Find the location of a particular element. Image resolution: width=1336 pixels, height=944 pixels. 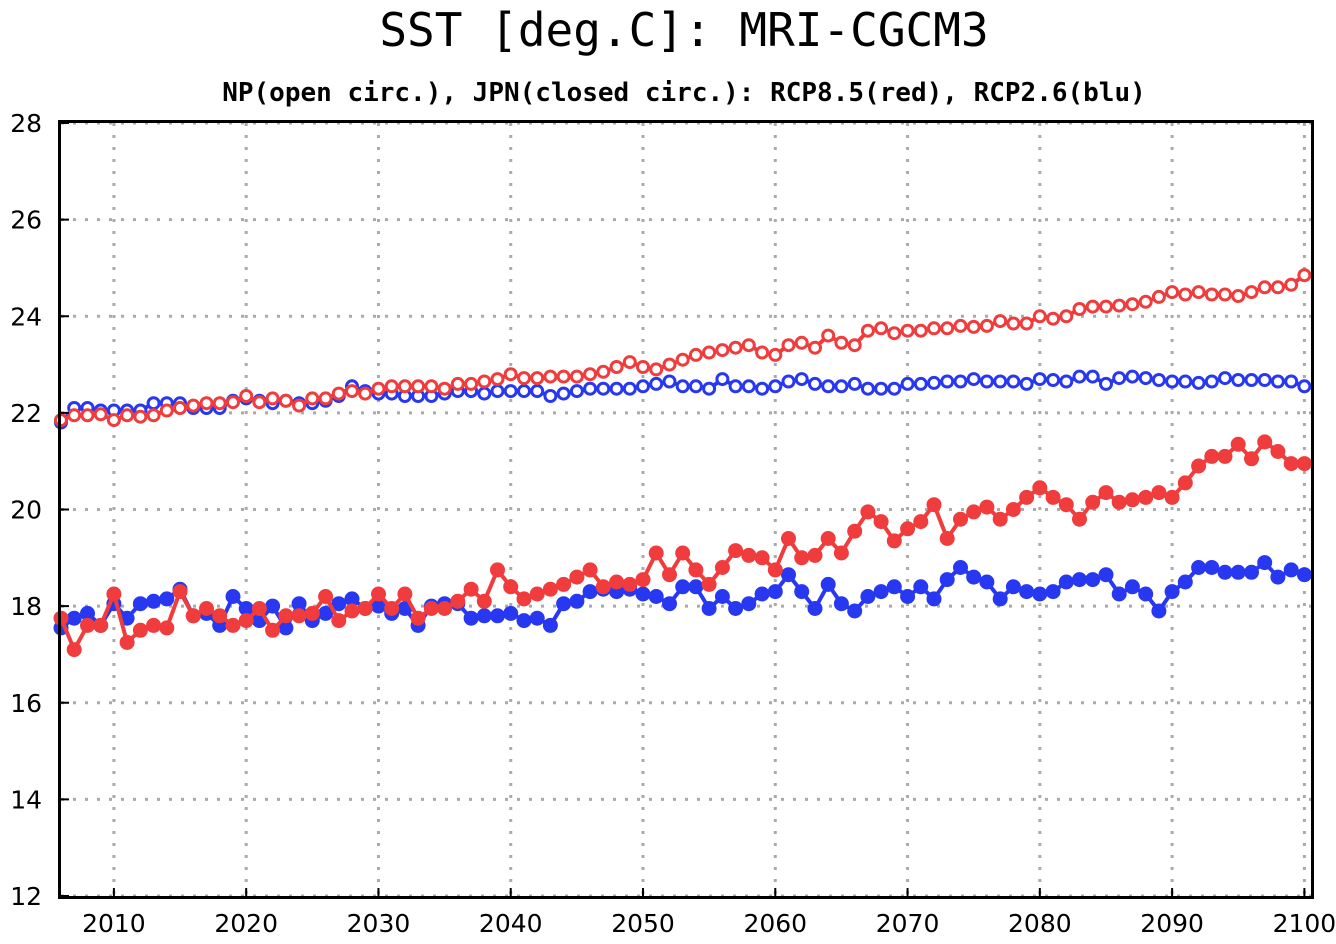

x-tick-label: 2050 is located at coordinates (643, 923).